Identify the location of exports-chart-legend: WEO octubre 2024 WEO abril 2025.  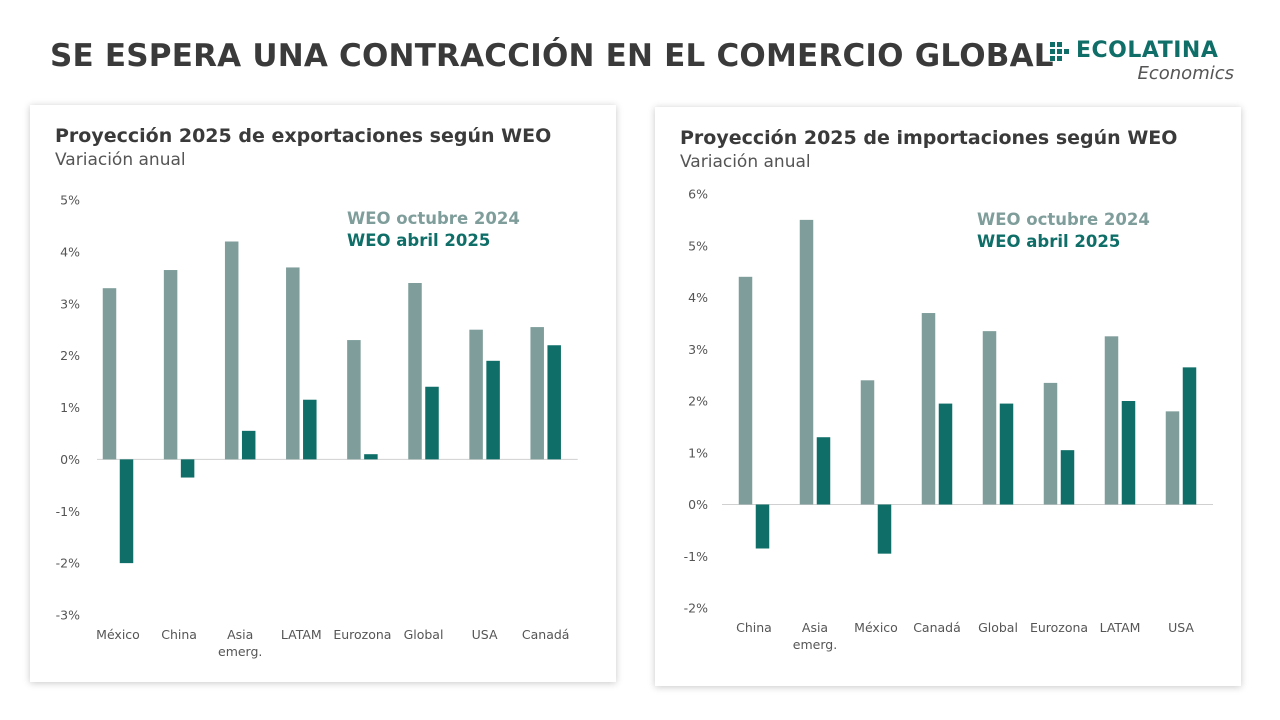
(433, 230).